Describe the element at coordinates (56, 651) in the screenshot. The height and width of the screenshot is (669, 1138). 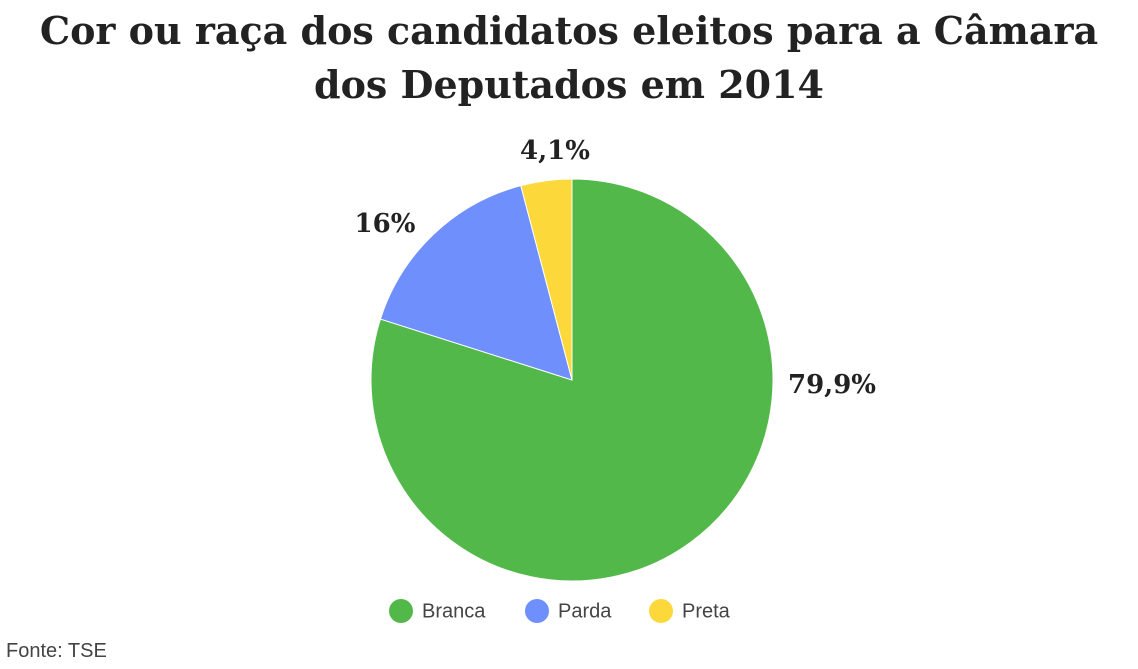
I see `source-note: Fonte: TSE` at that location.